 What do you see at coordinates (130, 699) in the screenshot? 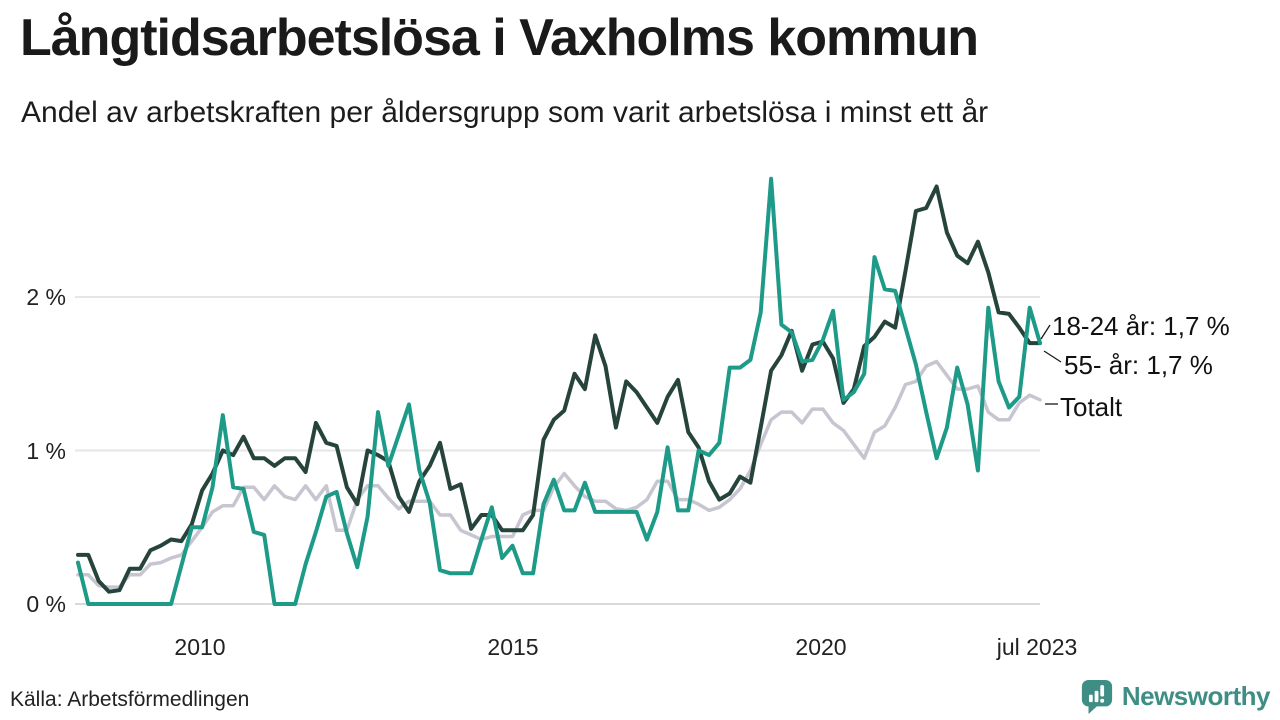
I see `source-note: Källa: Arbetsförmedlingen` at bounding box center [130, 699].